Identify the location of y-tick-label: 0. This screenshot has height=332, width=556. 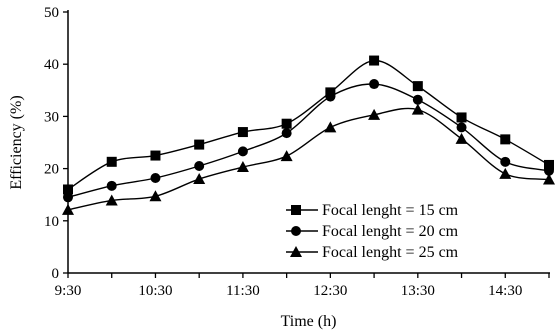
(56, 274).